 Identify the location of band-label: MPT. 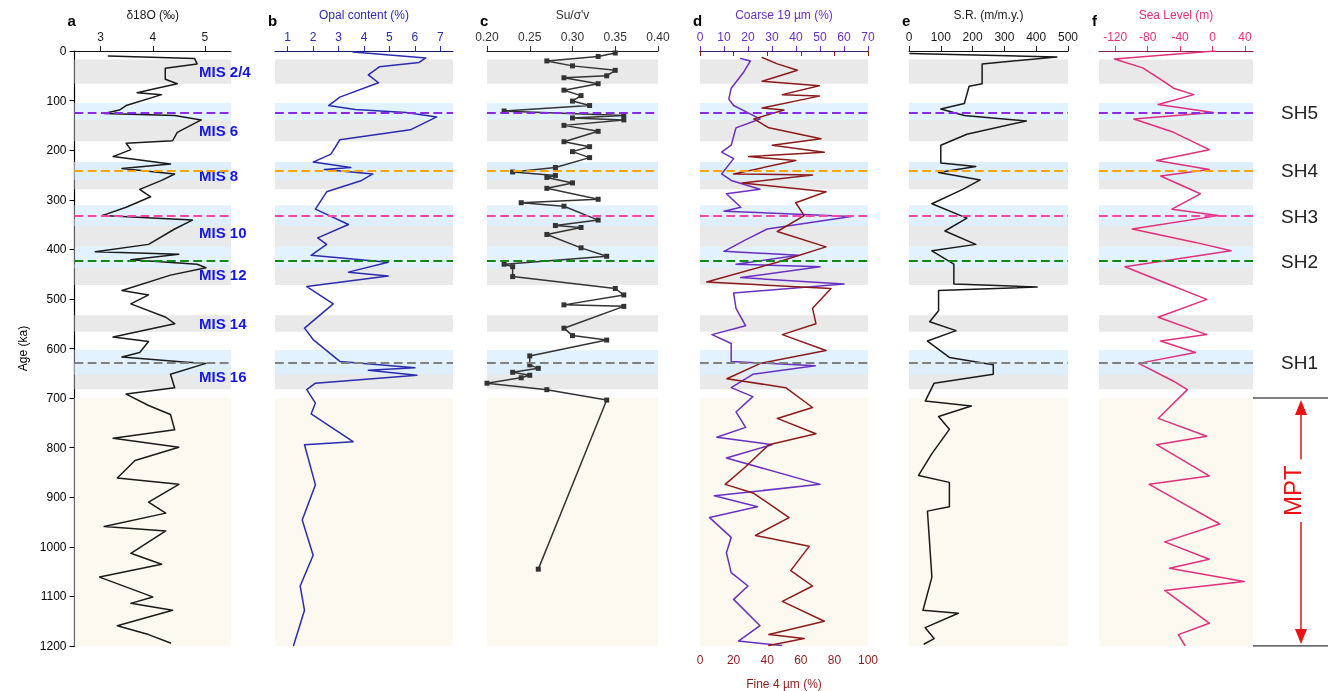
(1292, 491).